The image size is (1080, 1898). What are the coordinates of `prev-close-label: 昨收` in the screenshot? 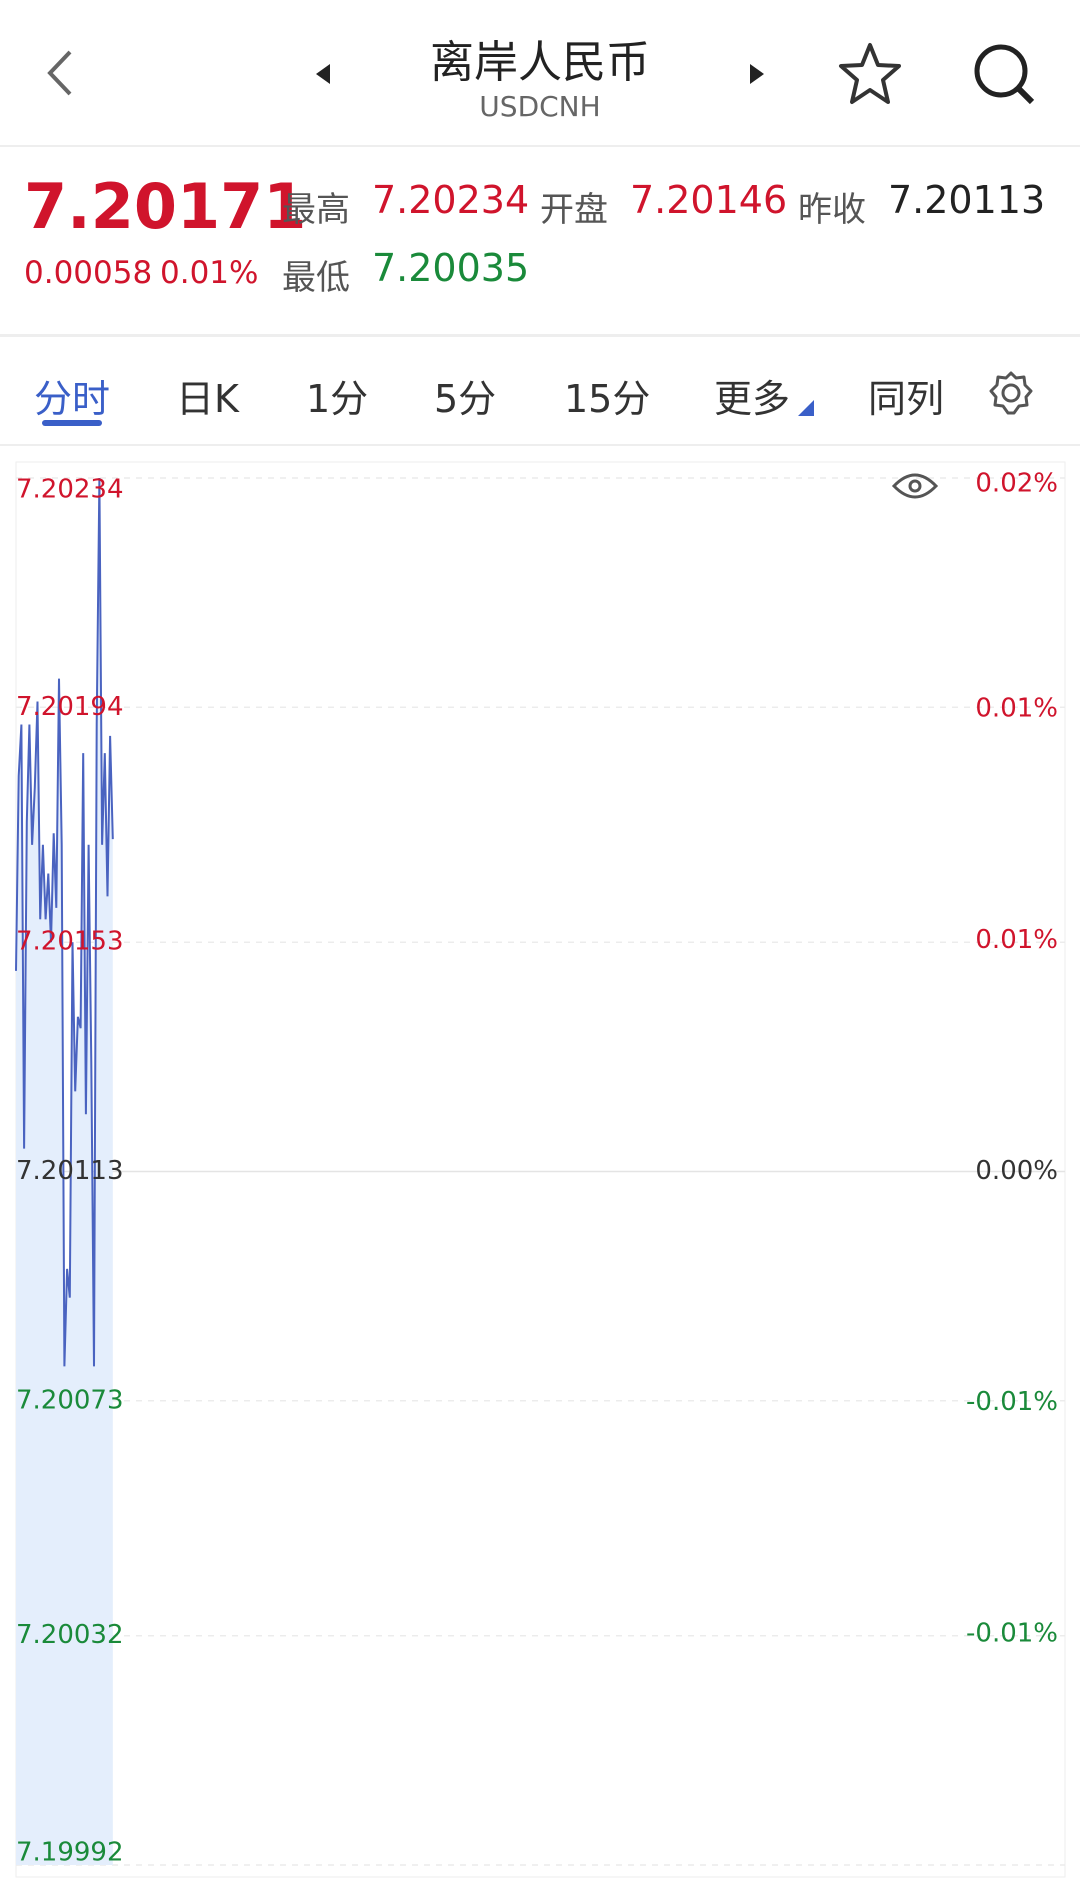 It's located at (832, 210).